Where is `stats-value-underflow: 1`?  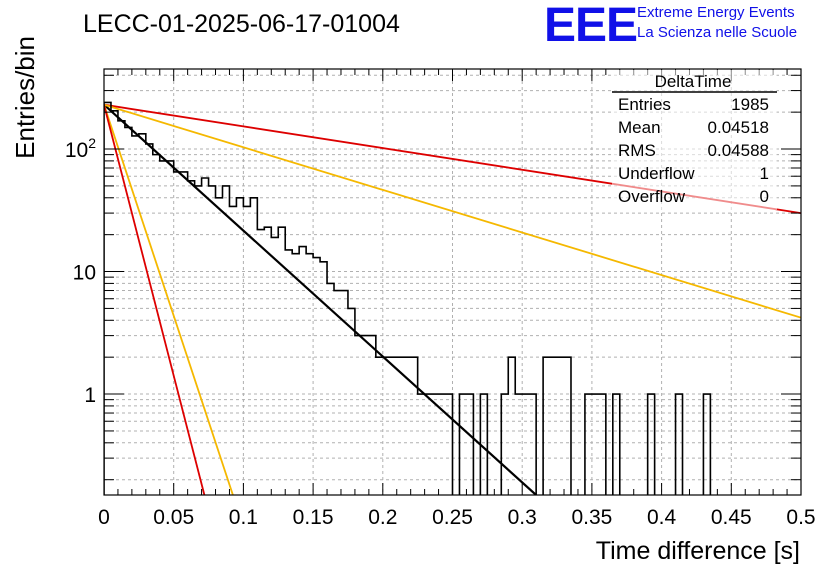
stats-value-underflow: 1 is located at coordinates (764, 173).